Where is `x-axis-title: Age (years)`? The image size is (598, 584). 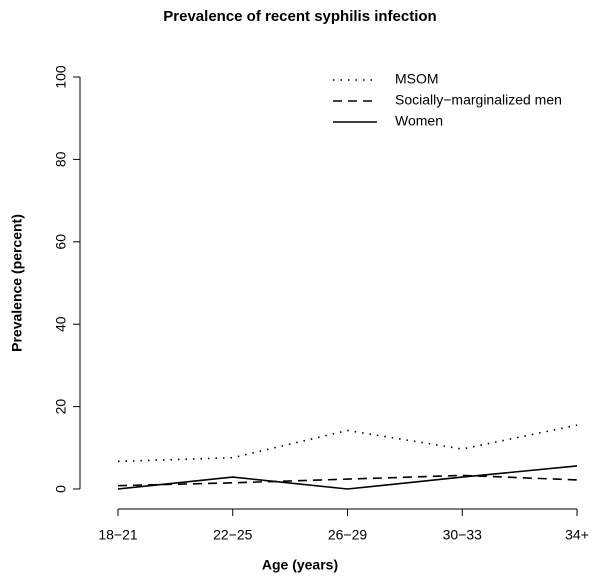
x-axis-title: Age (years) is located at coordinates (300, 565).